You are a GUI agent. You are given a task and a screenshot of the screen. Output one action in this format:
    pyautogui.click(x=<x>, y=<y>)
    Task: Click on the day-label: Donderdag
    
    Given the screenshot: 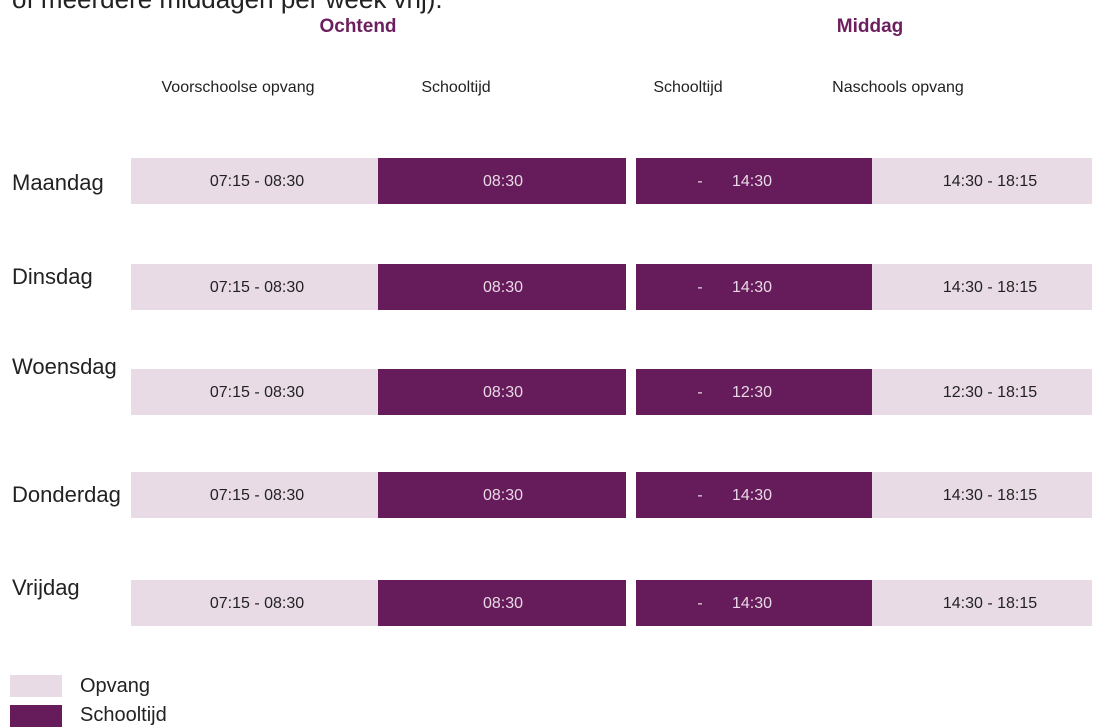 What is the action you would take?
    pyautogui.click(x=66, y=494)
    